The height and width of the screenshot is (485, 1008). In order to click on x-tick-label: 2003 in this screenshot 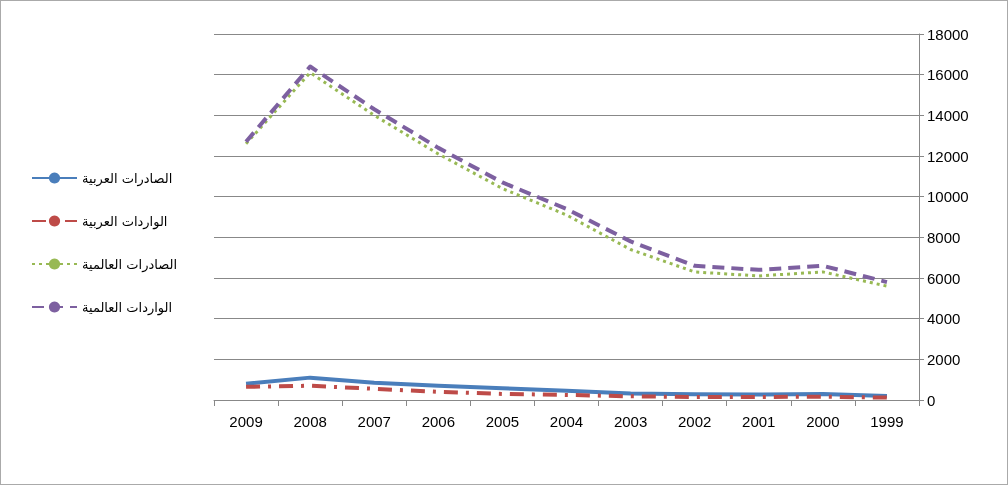, I will do `click(630, 421)`.